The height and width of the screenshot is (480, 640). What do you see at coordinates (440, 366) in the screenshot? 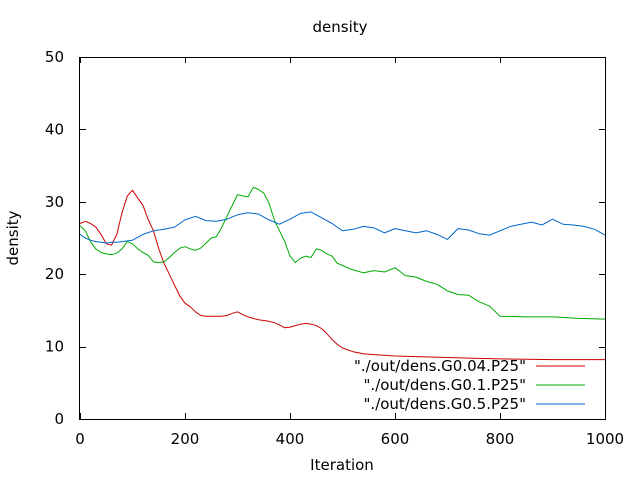
I see `legend-label: "./out/dens.G0.04.P25"` at bounding box center [440, 366].